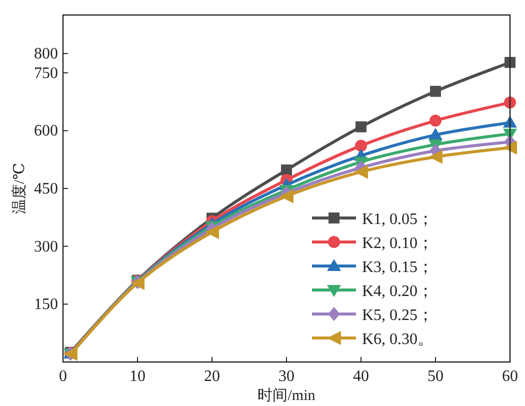 This screenshot has height=406, width=525. I want to click on y-tick-label: 150, so click(46, 305).